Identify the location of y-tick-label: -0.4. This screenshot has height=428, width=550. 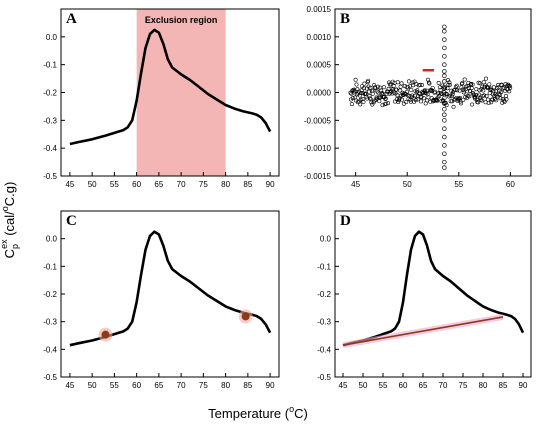
(50, 349).